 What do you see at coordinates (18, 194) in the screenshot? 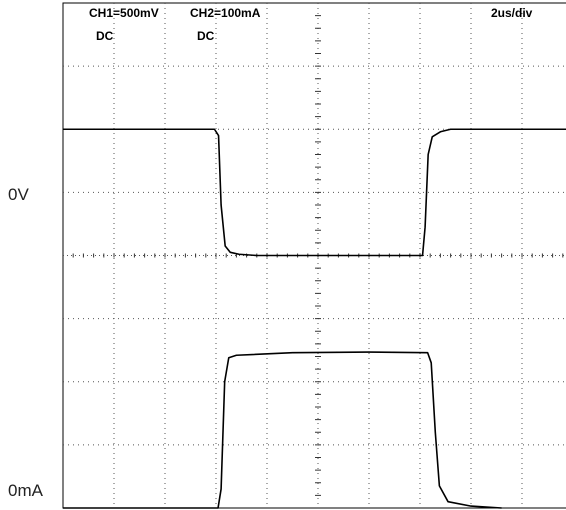
I see `ch1-ground-reference-label: 0V` at bounding box center [18, 194].